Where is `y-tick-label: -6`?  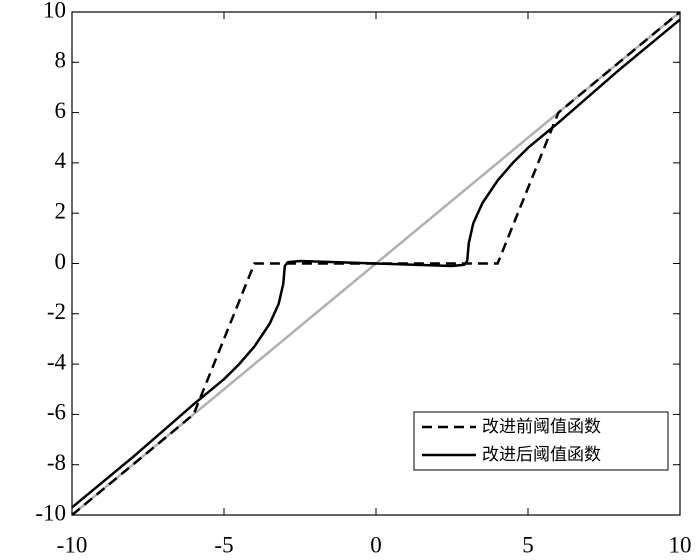 y-tick-label: -6 is located at coordinates (56, 412).